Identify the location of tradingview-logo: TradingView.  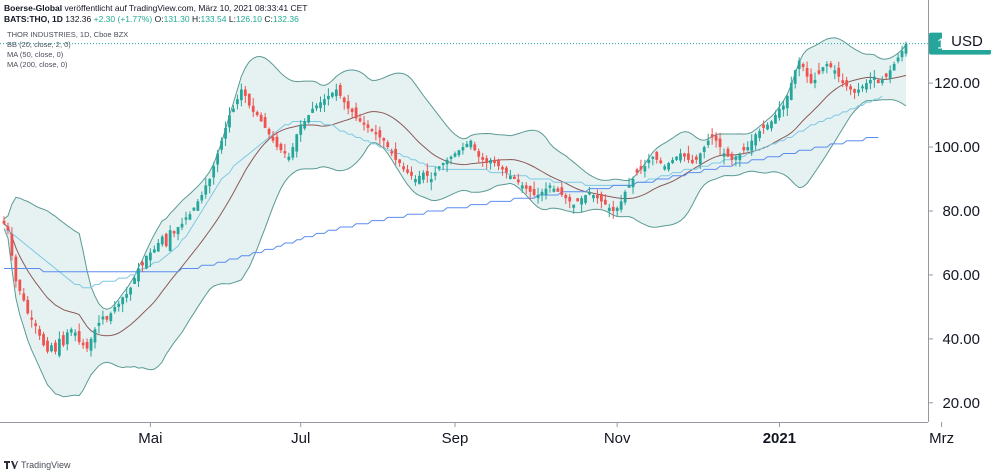
(37, 465).